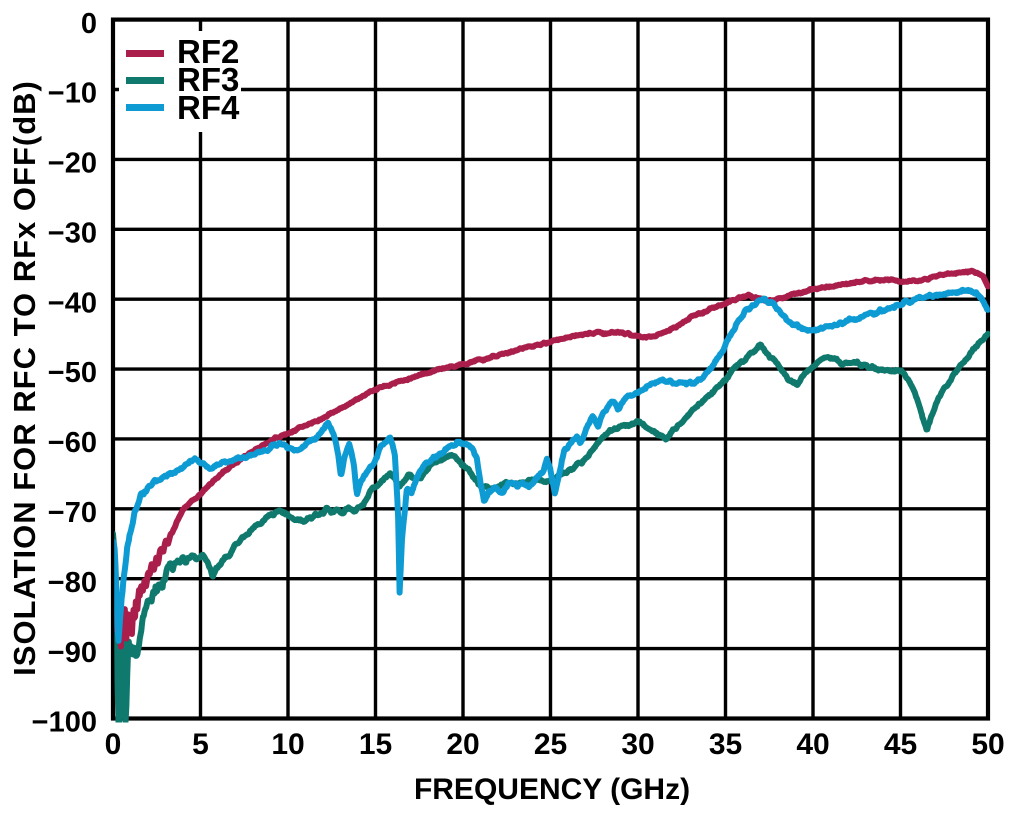 The width and height of the screenshot is (1033, 824). What do you see at coordinates (900, 744) in the screenshot?
I see `svg-text: 45` at bounding box center [900, 744].